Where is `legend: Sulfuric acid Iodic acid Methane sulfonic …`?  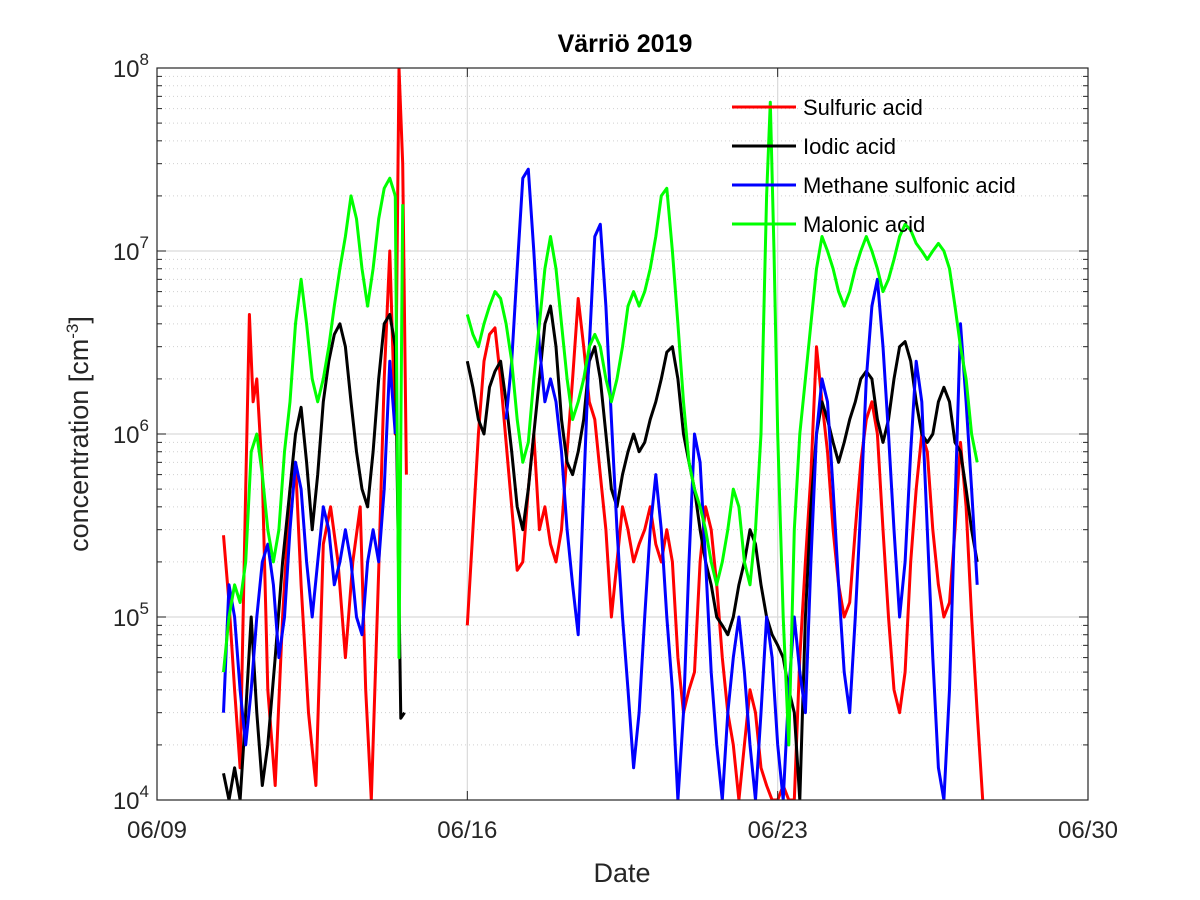 legend: Sulfuric acid Iodic acid Methane sulfonic … is located at coordinates (874, 166).